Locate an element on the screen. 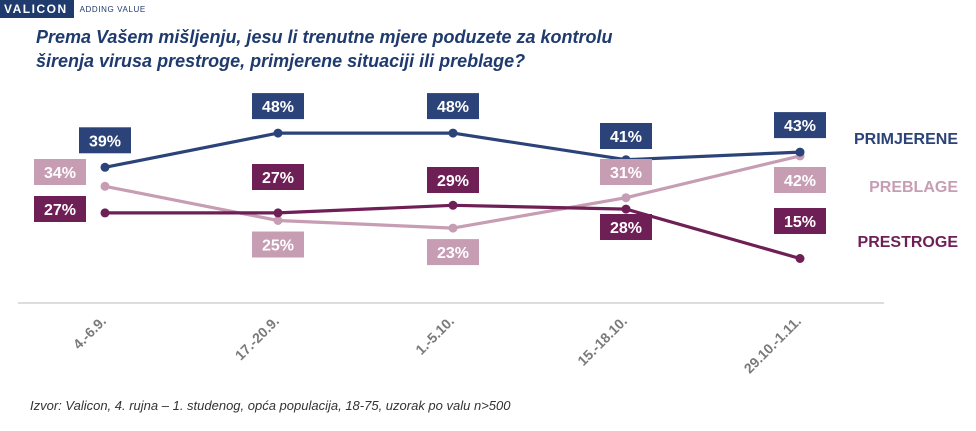 The width and height of the screenshot is (976, 431). data-label-primjerene: 39% is located at coordinates (105, 141).